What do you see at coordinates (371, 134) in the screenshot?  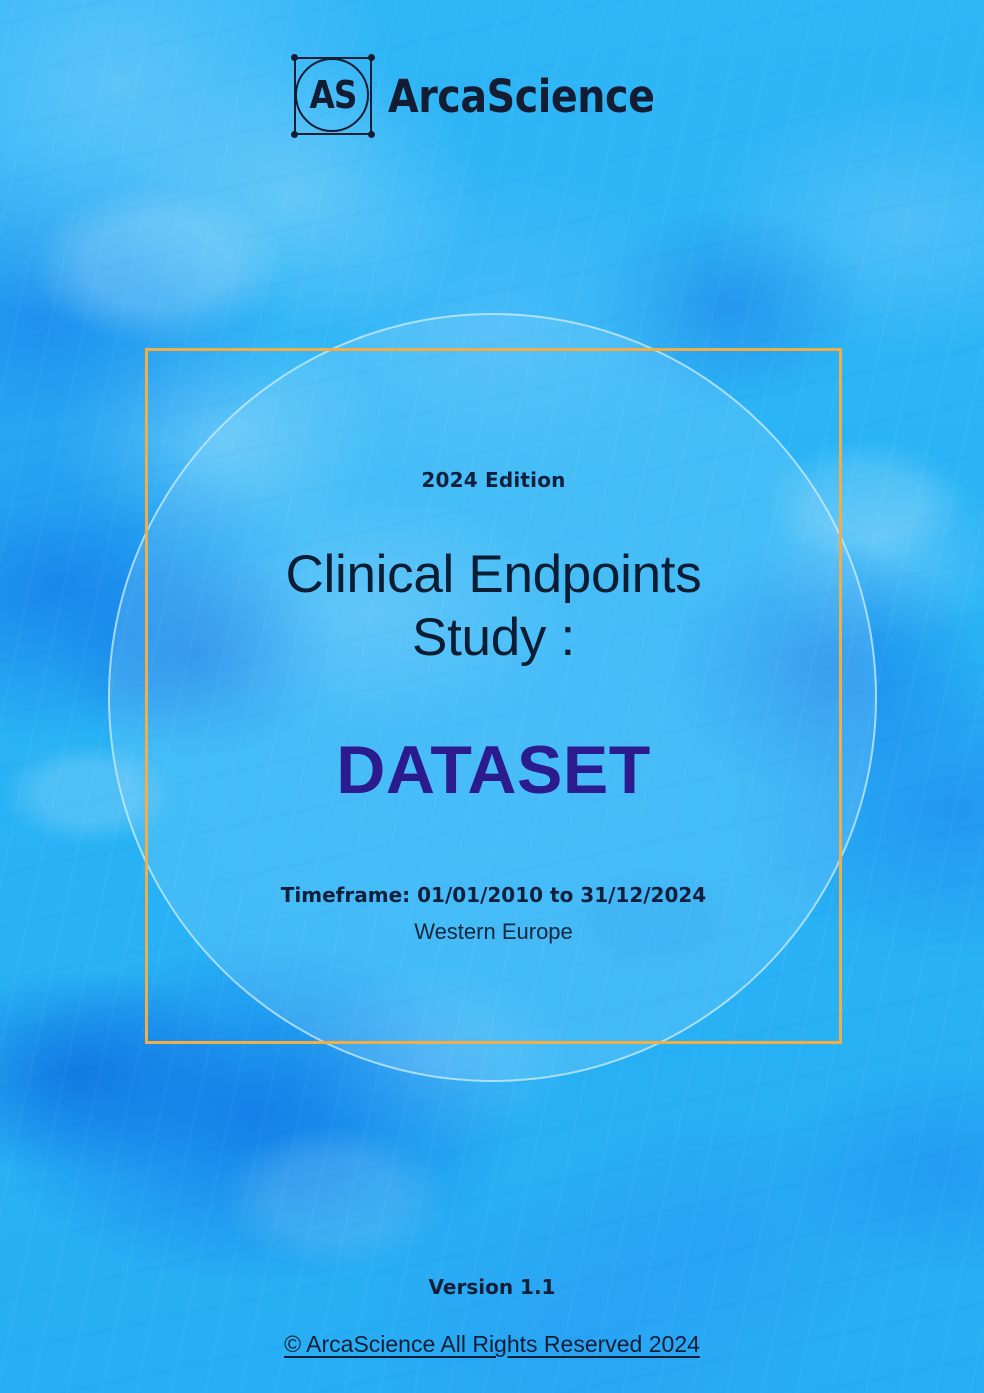 I see `logo-corner-dot-bottom-right` at bounding box center [371, 134].